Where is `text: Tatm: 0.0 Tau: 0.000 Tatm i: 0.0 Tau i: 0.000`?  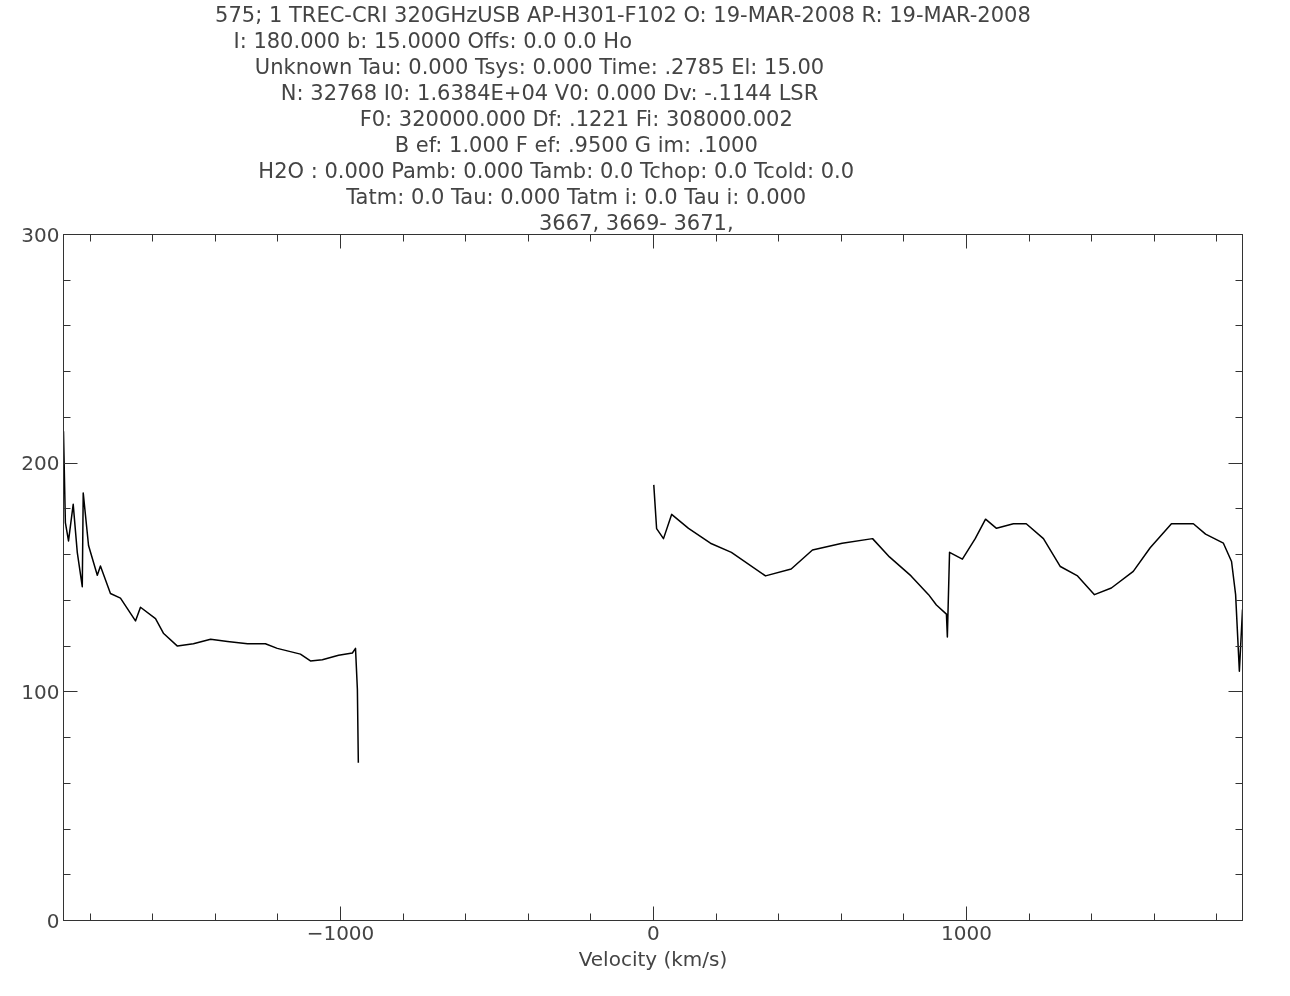
text: Tatm: 0.0 Tau: 0.000 Tatm i: 0.0 Tau i: 0.000 is located at coordinates (576, 196).